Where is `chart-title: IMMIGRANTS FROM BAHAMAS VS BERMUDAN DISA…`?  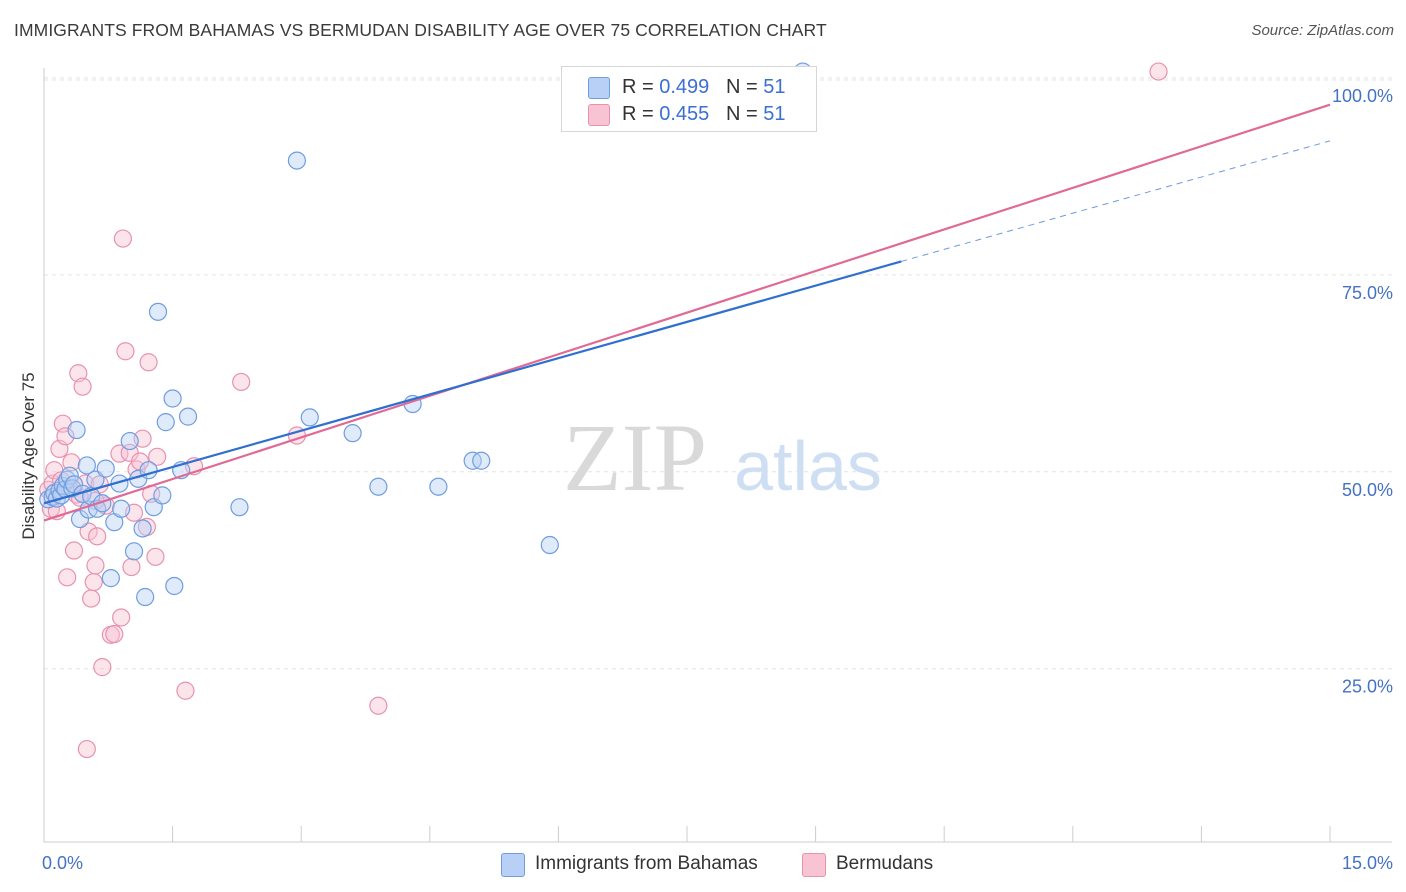
chart-title: IMMIGRANTS FROM BAHAMAS VS BERMUDAN DISA… is located at coordinates (420, 30).